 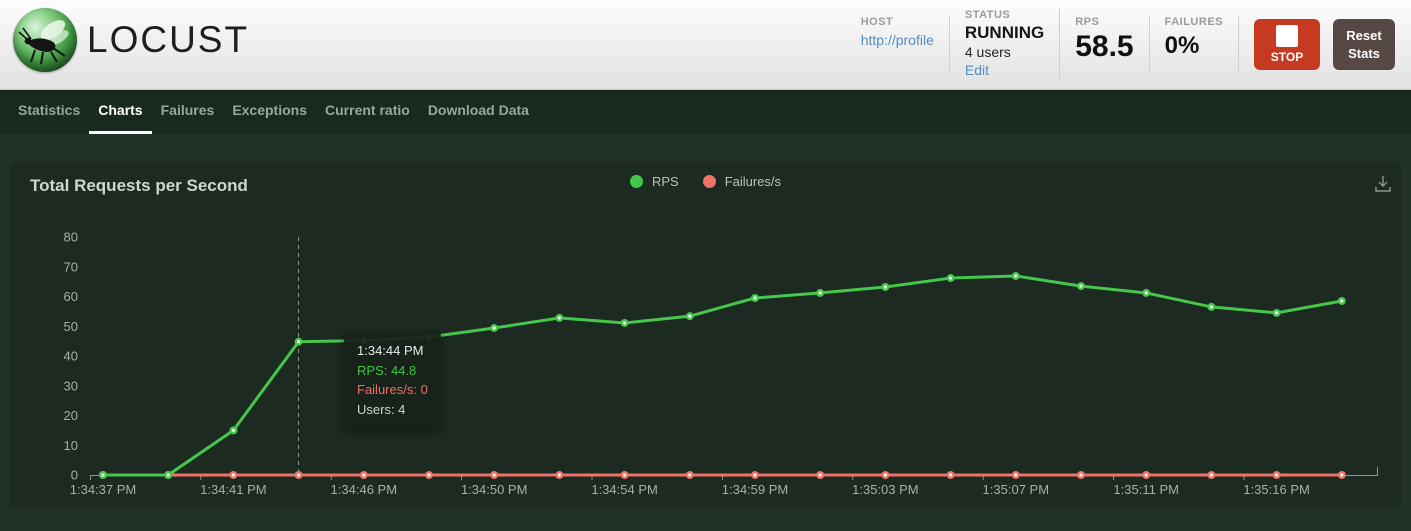 What do you see at coordinates (270, 110) in the screenshot?
I see `tab-exceptions: Exceptions` at bounding box center [270, 110].